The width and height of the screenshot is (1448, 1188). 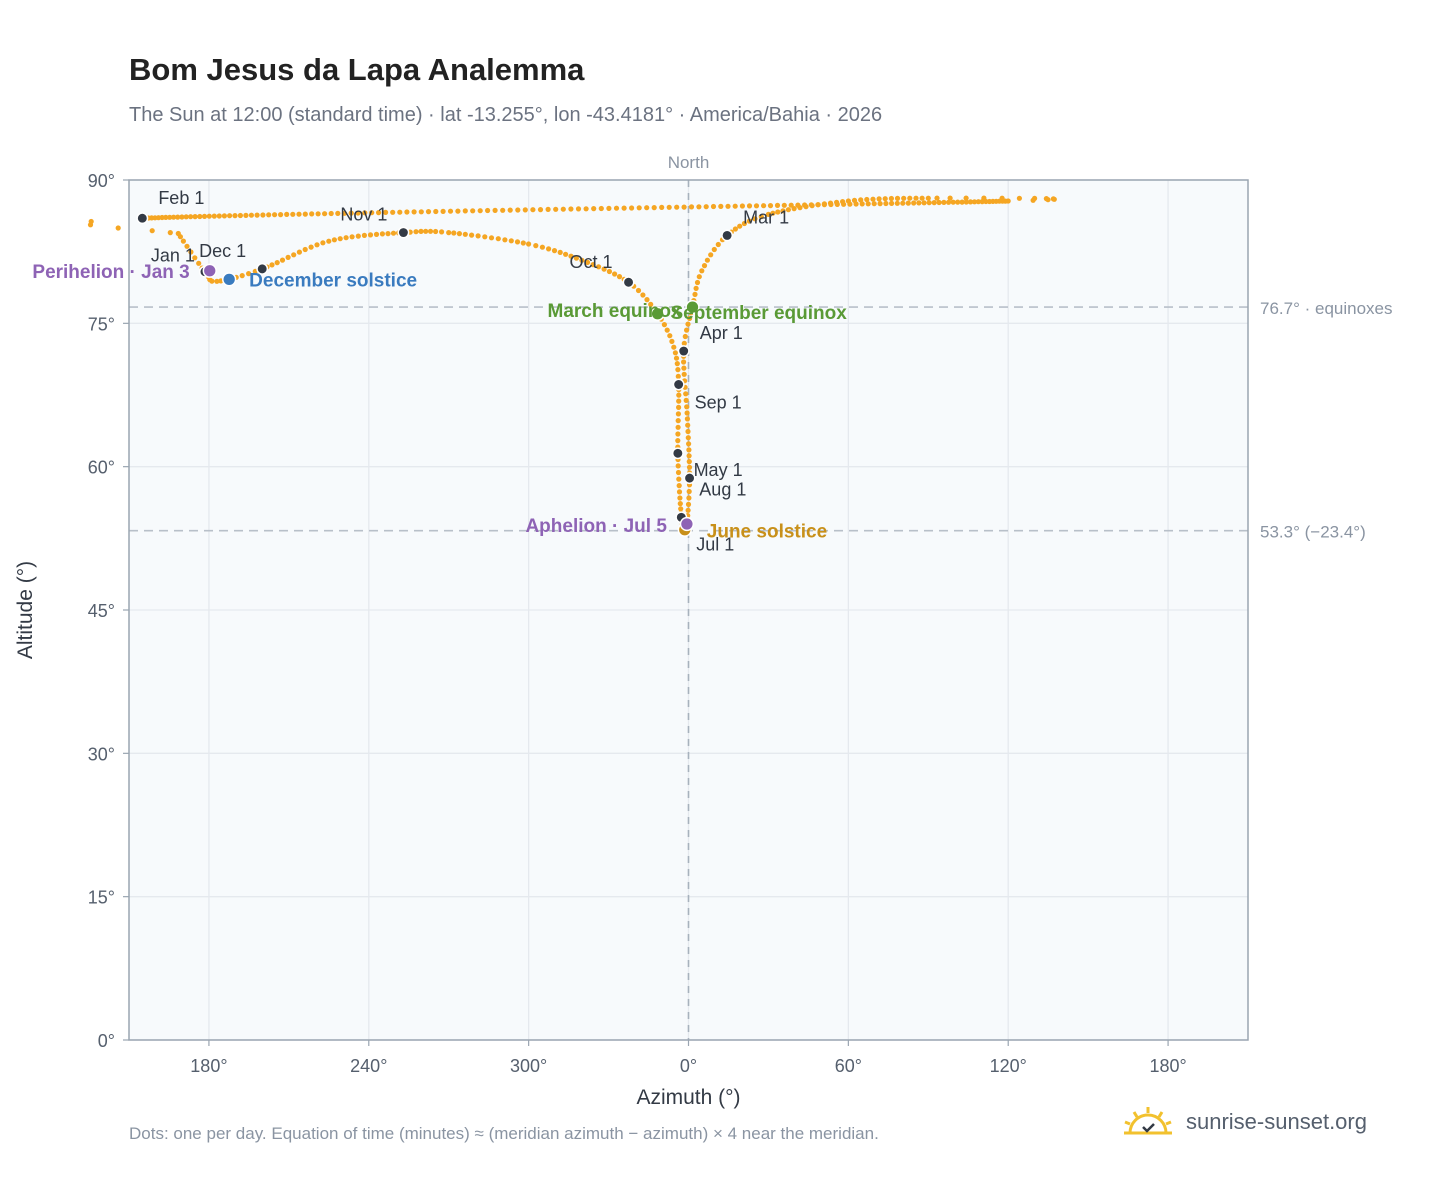 What do you see at coordinates (333, 280) in the screenshot?
I see `event-label: December solstice` at bounding box center [333, 280].